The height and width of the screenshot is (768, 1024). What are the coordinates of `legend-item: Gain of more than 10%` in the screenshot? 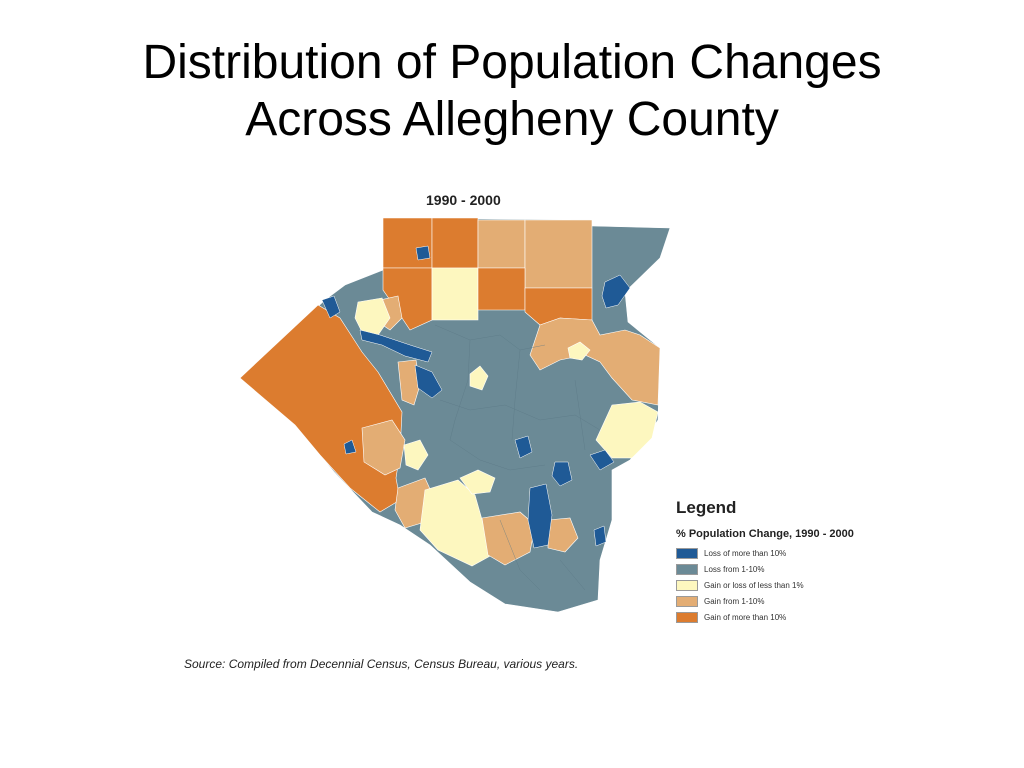 It's located at (786, 617).